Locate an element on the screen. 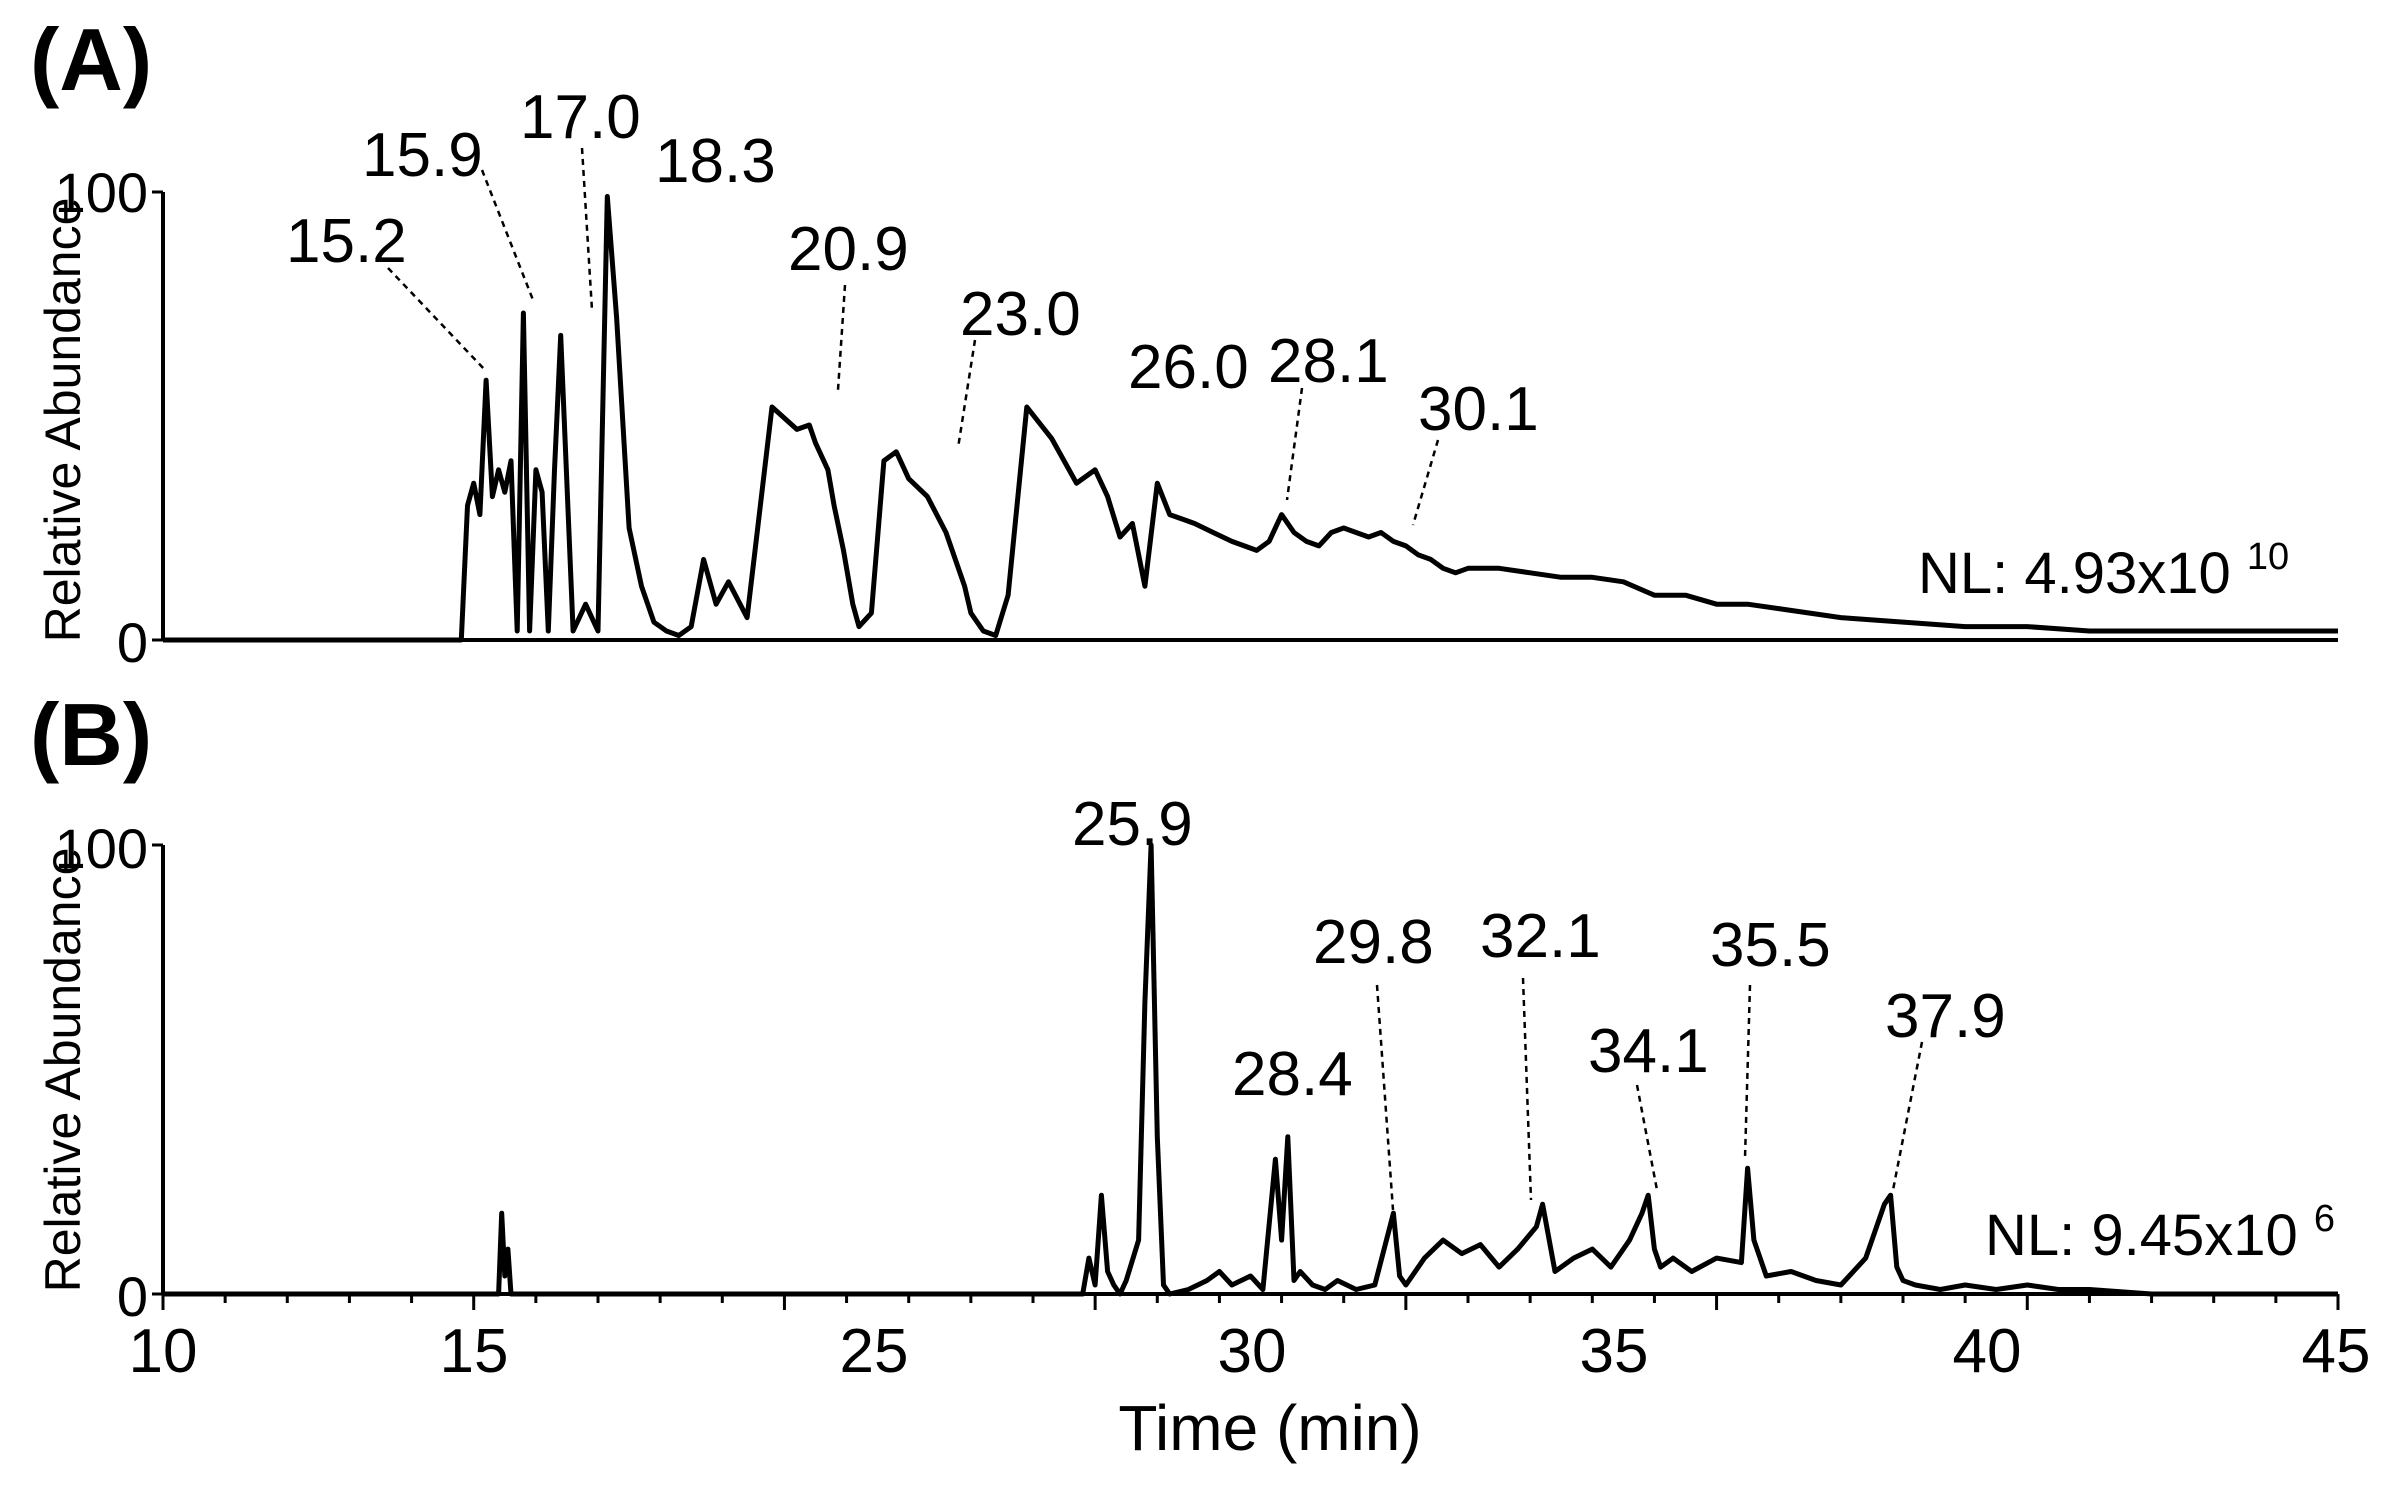 Image resolution: width=2403 pixels, height=1488 pixels. x-axis-labels: 10 15 25 30 35 40 45 Time (min) is located at coordinates (1250, 1390).